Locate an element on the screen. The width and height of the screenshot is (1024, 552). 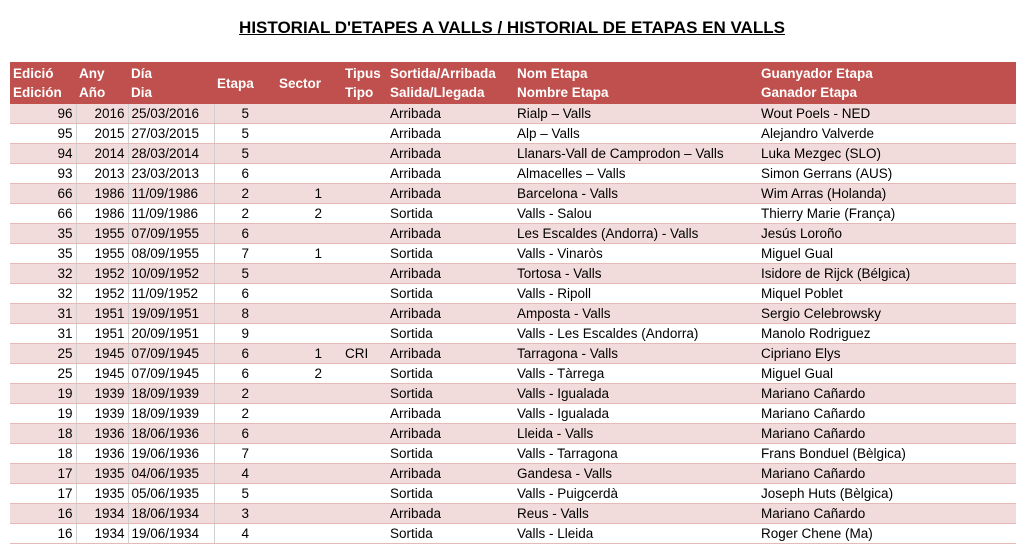
cell-nom: Amposta - Valls is located at coordinates (636, 313).